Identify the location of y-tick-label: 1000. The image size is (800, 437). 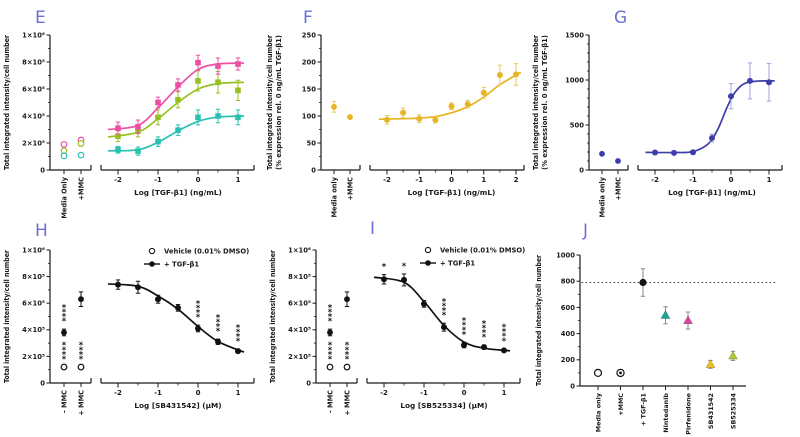
(565, 255).